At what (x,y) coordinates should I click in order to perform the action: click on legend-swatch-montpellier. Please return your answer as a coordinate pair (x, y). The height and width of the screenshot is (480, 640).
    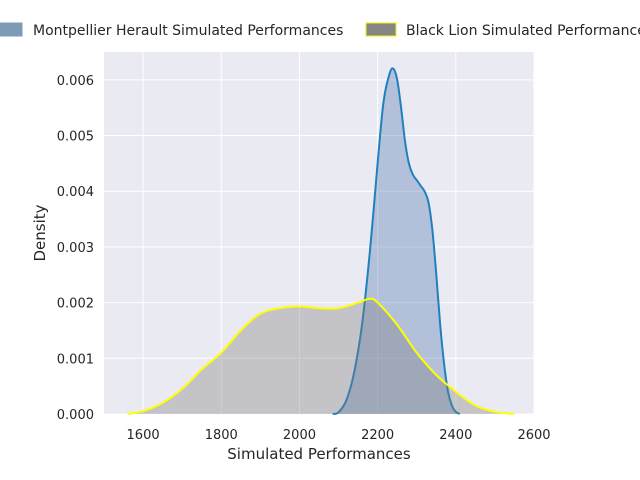
    Looking at the image, I should click on (11, 29).